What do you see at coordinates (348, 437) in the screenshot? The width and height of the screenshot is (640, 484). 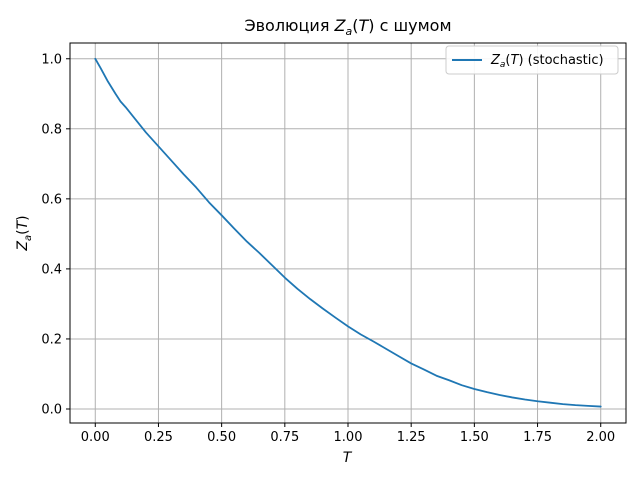 I see `x-tick-label: 1.00` at bounding box center [348, 437].